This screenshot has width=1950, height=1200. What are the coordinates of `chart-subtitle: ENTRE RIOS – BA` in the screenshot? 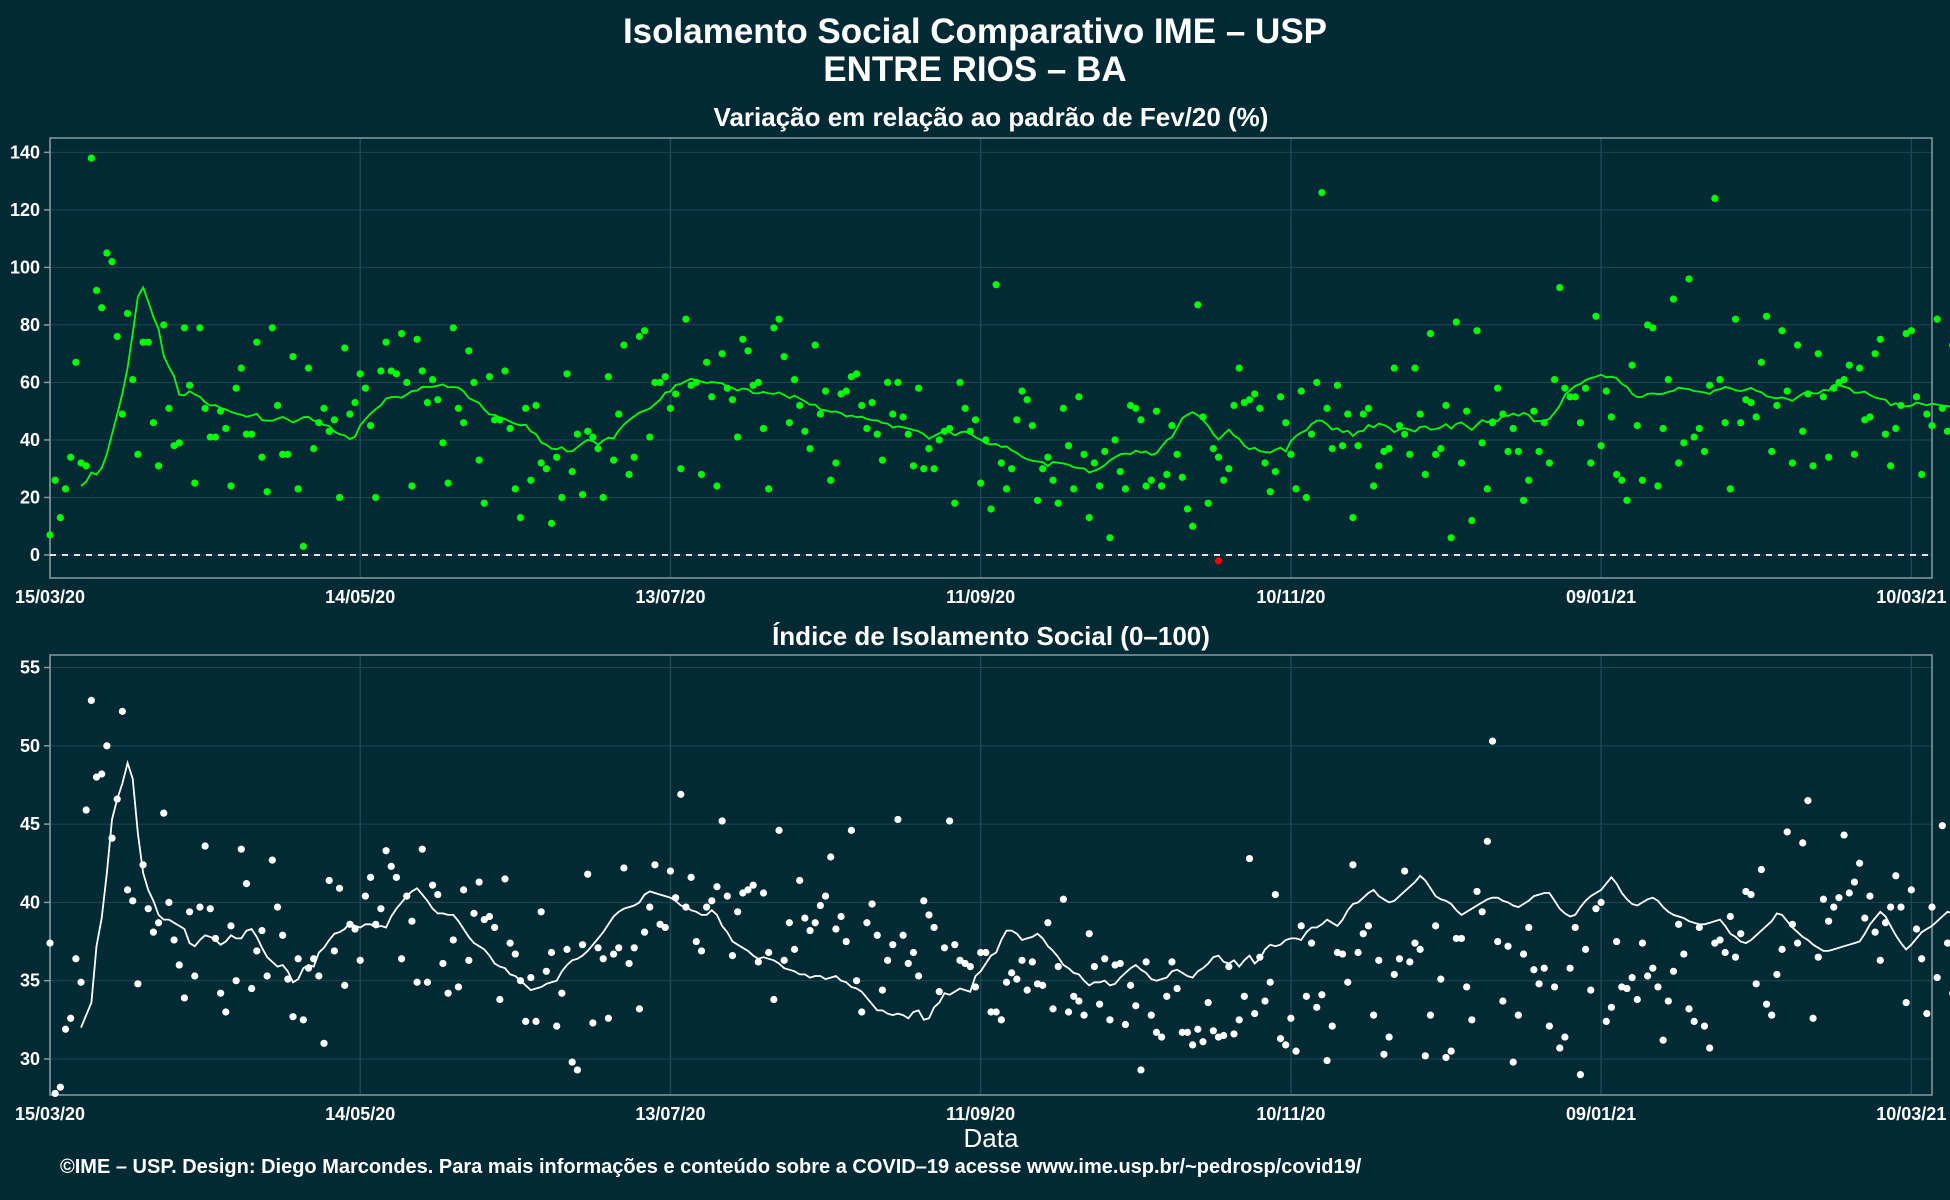 It's located at (975, 69).